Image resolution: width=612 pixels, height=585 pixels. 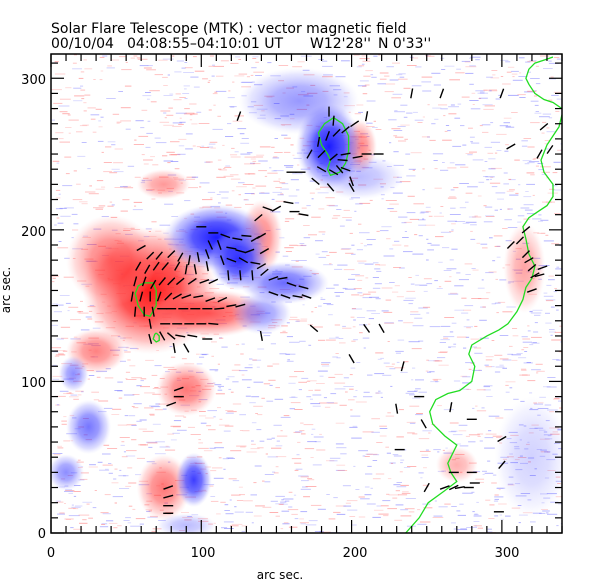 What do you see at coordinates (507, 553) in the screenshot?
I see `x-tick-label: 300` at bounding box center [507, 553].